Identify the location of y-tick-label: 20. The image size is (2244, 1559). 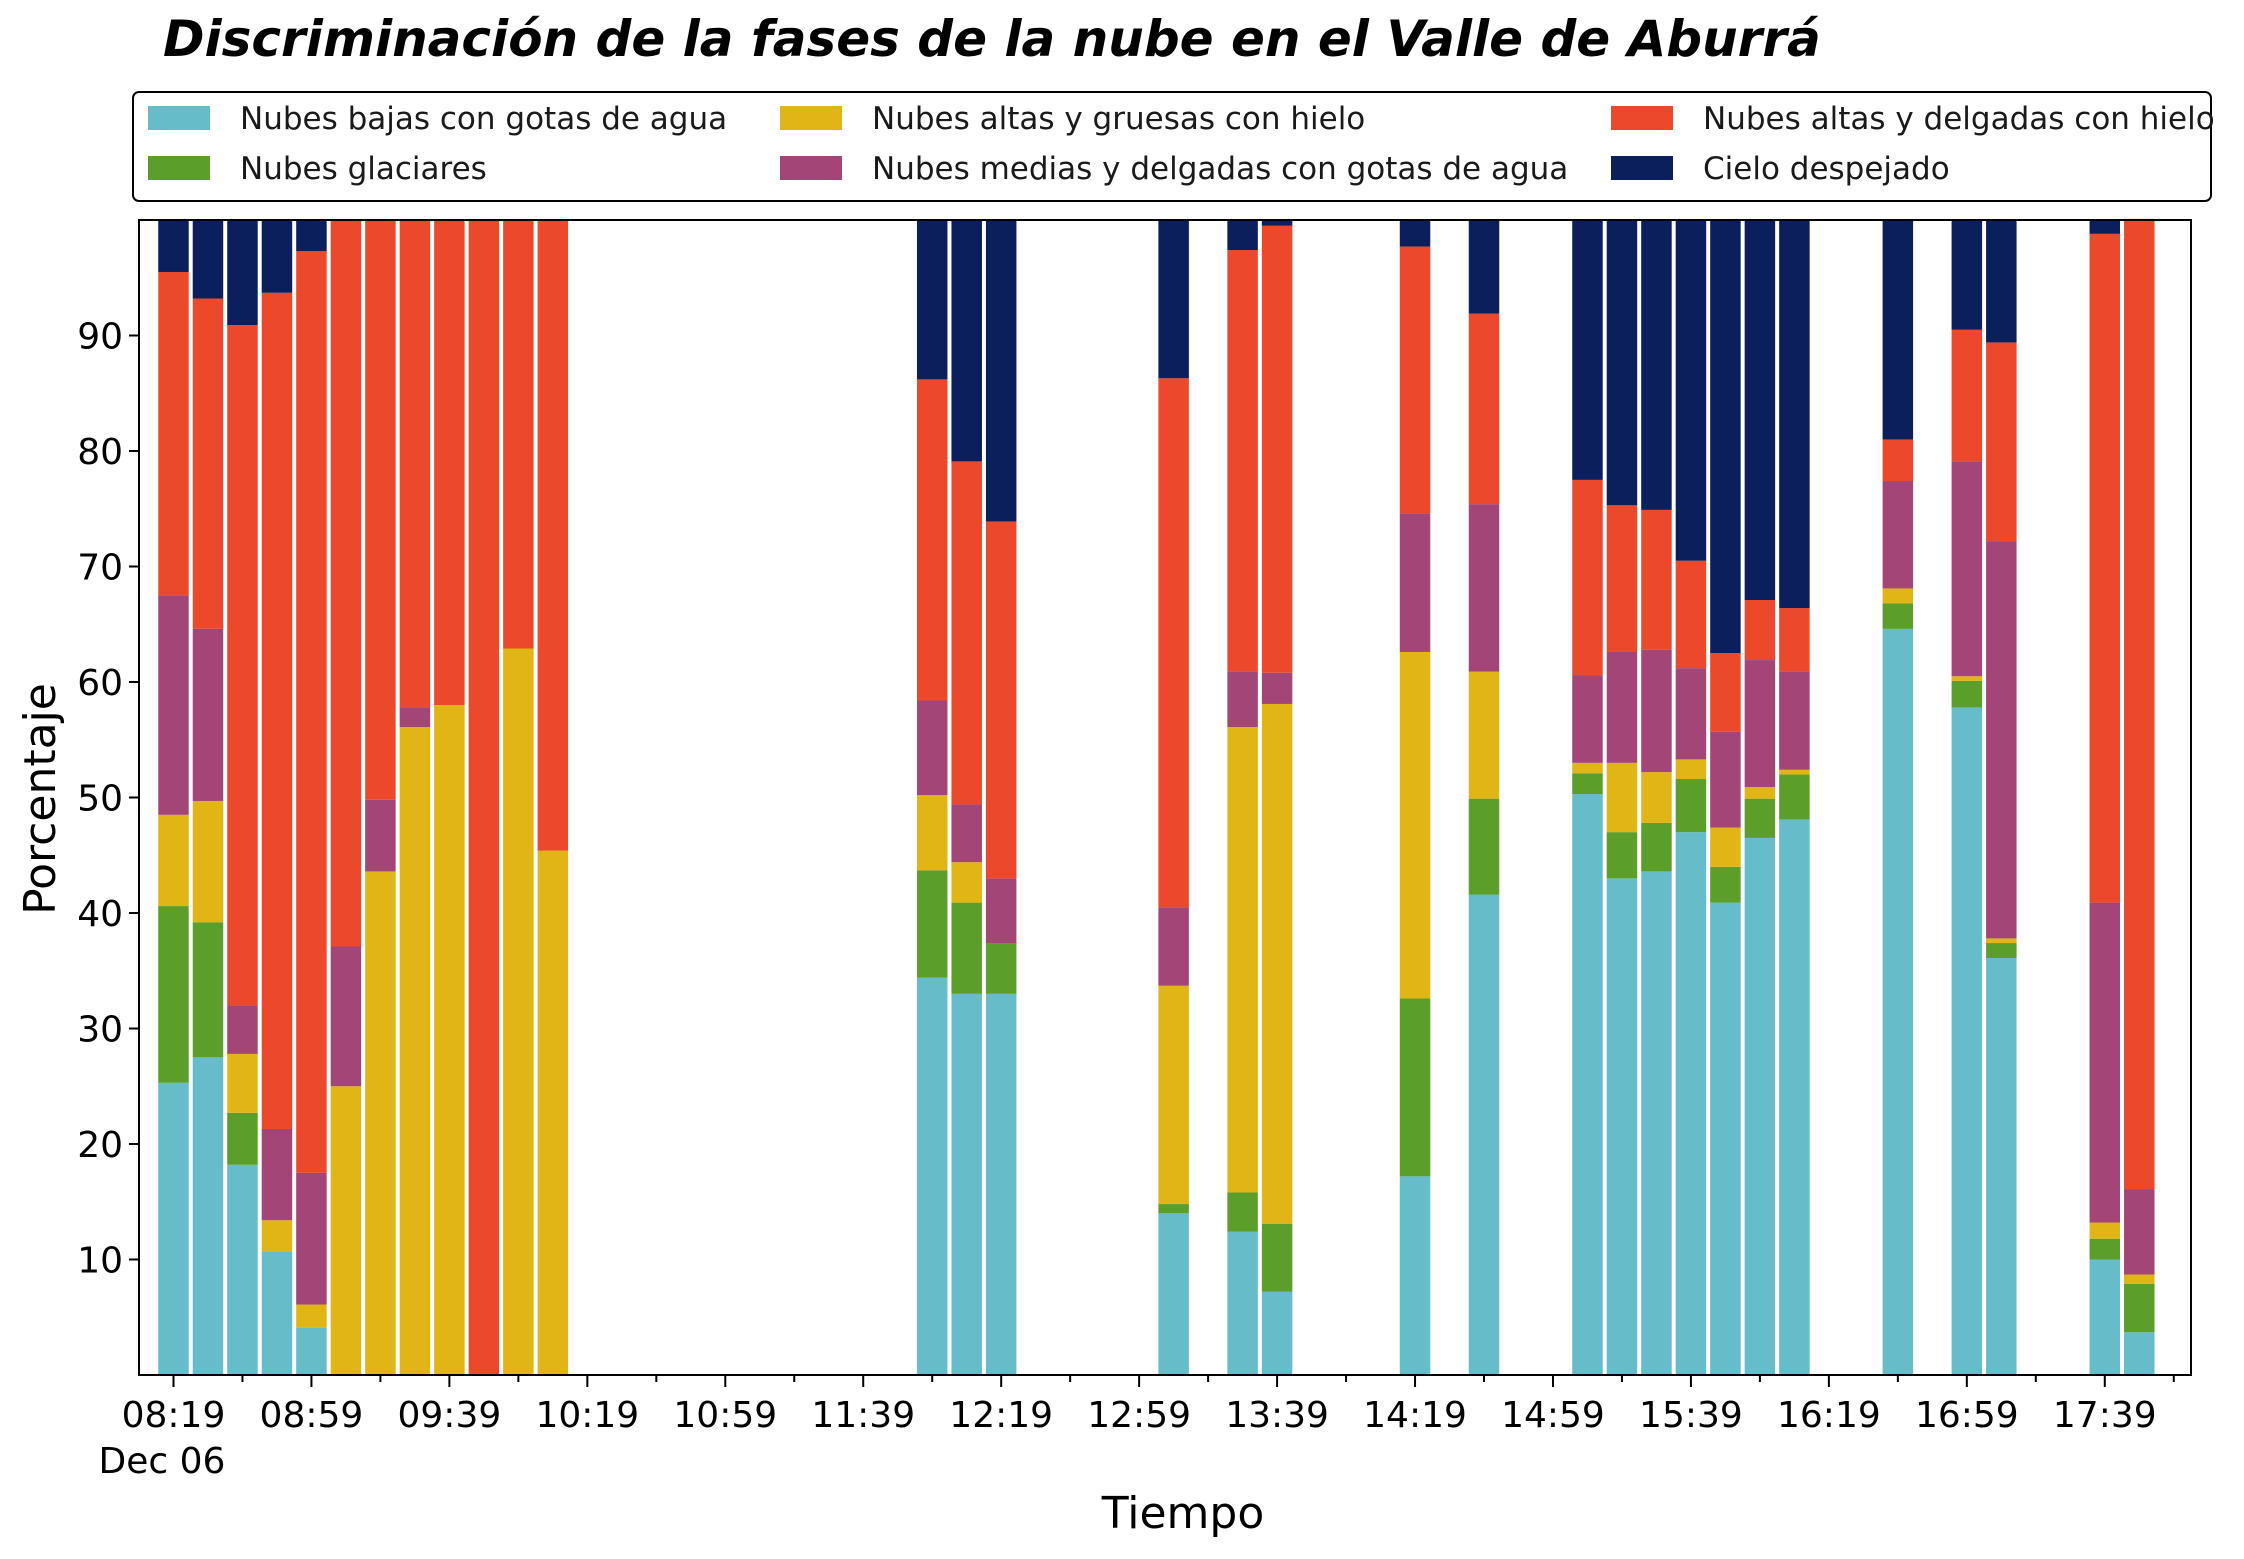
(100, 1145).